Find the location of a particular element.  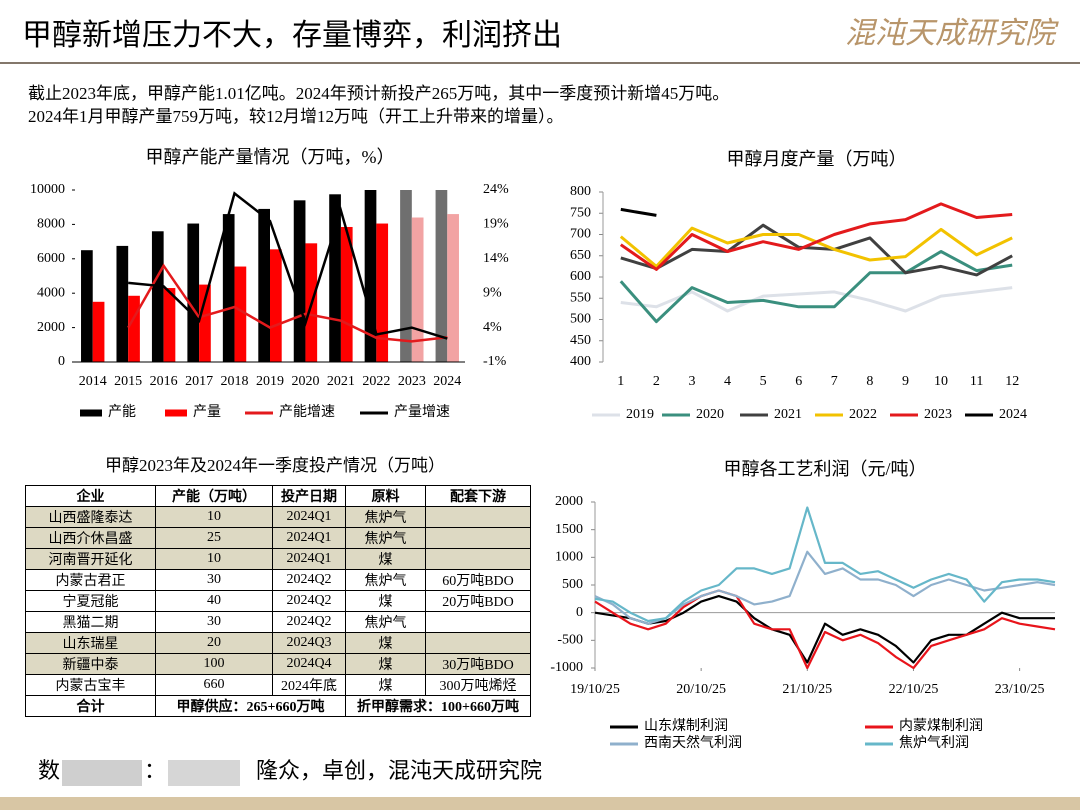

y2-tick-label: 4% is located at coordinates (492, 327).